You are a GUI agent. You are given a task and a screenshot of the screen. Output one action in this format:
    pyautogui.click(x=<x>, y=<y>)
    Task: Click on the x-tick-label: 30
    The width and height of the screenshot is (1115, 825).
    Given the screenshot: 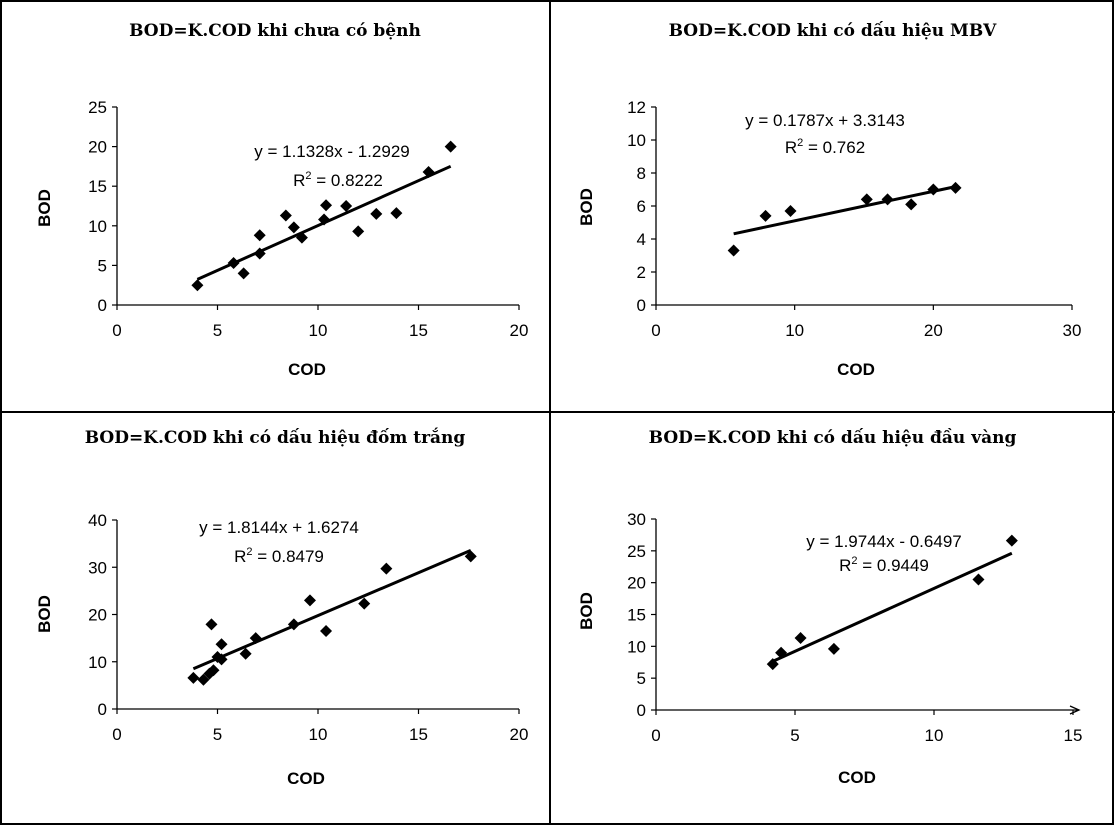 What is the action you would take?
    pyautogui.click(x=1072, y=330)
    